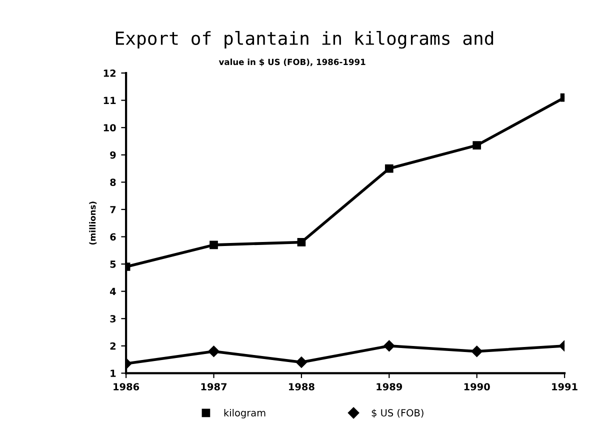  Describe the element at coordinates (113, 292) in the screenshot. I see `y-tick-label: 4` at that location.